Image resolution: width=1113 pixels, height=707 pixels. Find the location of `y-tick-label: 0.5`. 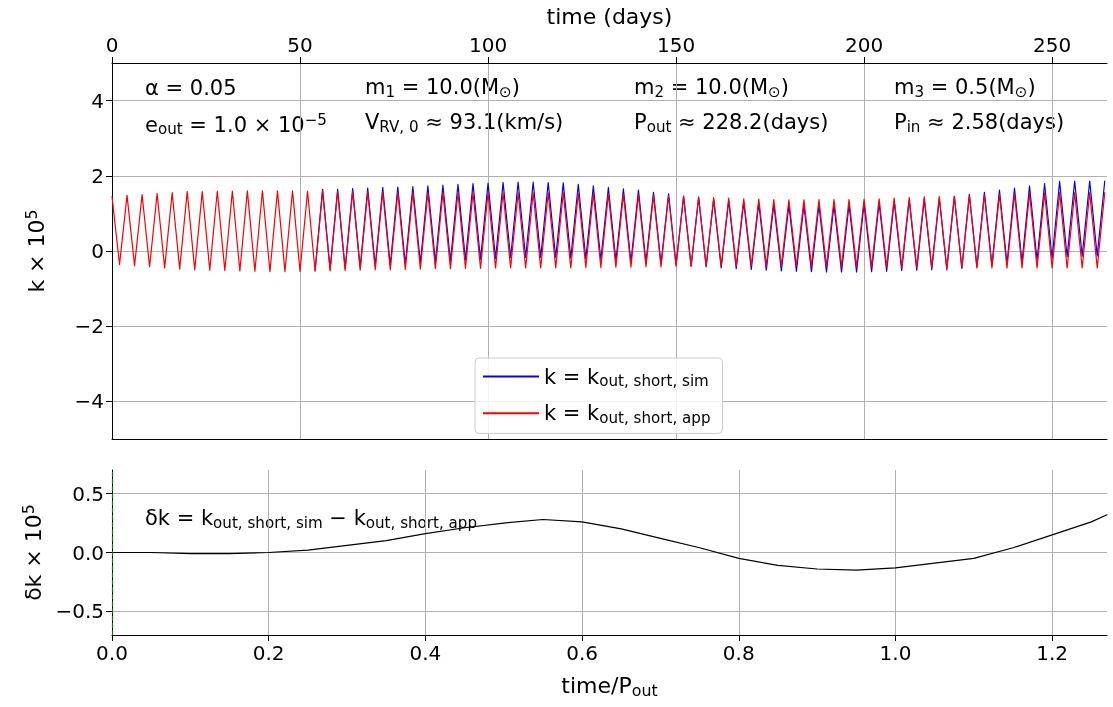

y-tick-label: 0.5 is located at coordinates (88, 493).